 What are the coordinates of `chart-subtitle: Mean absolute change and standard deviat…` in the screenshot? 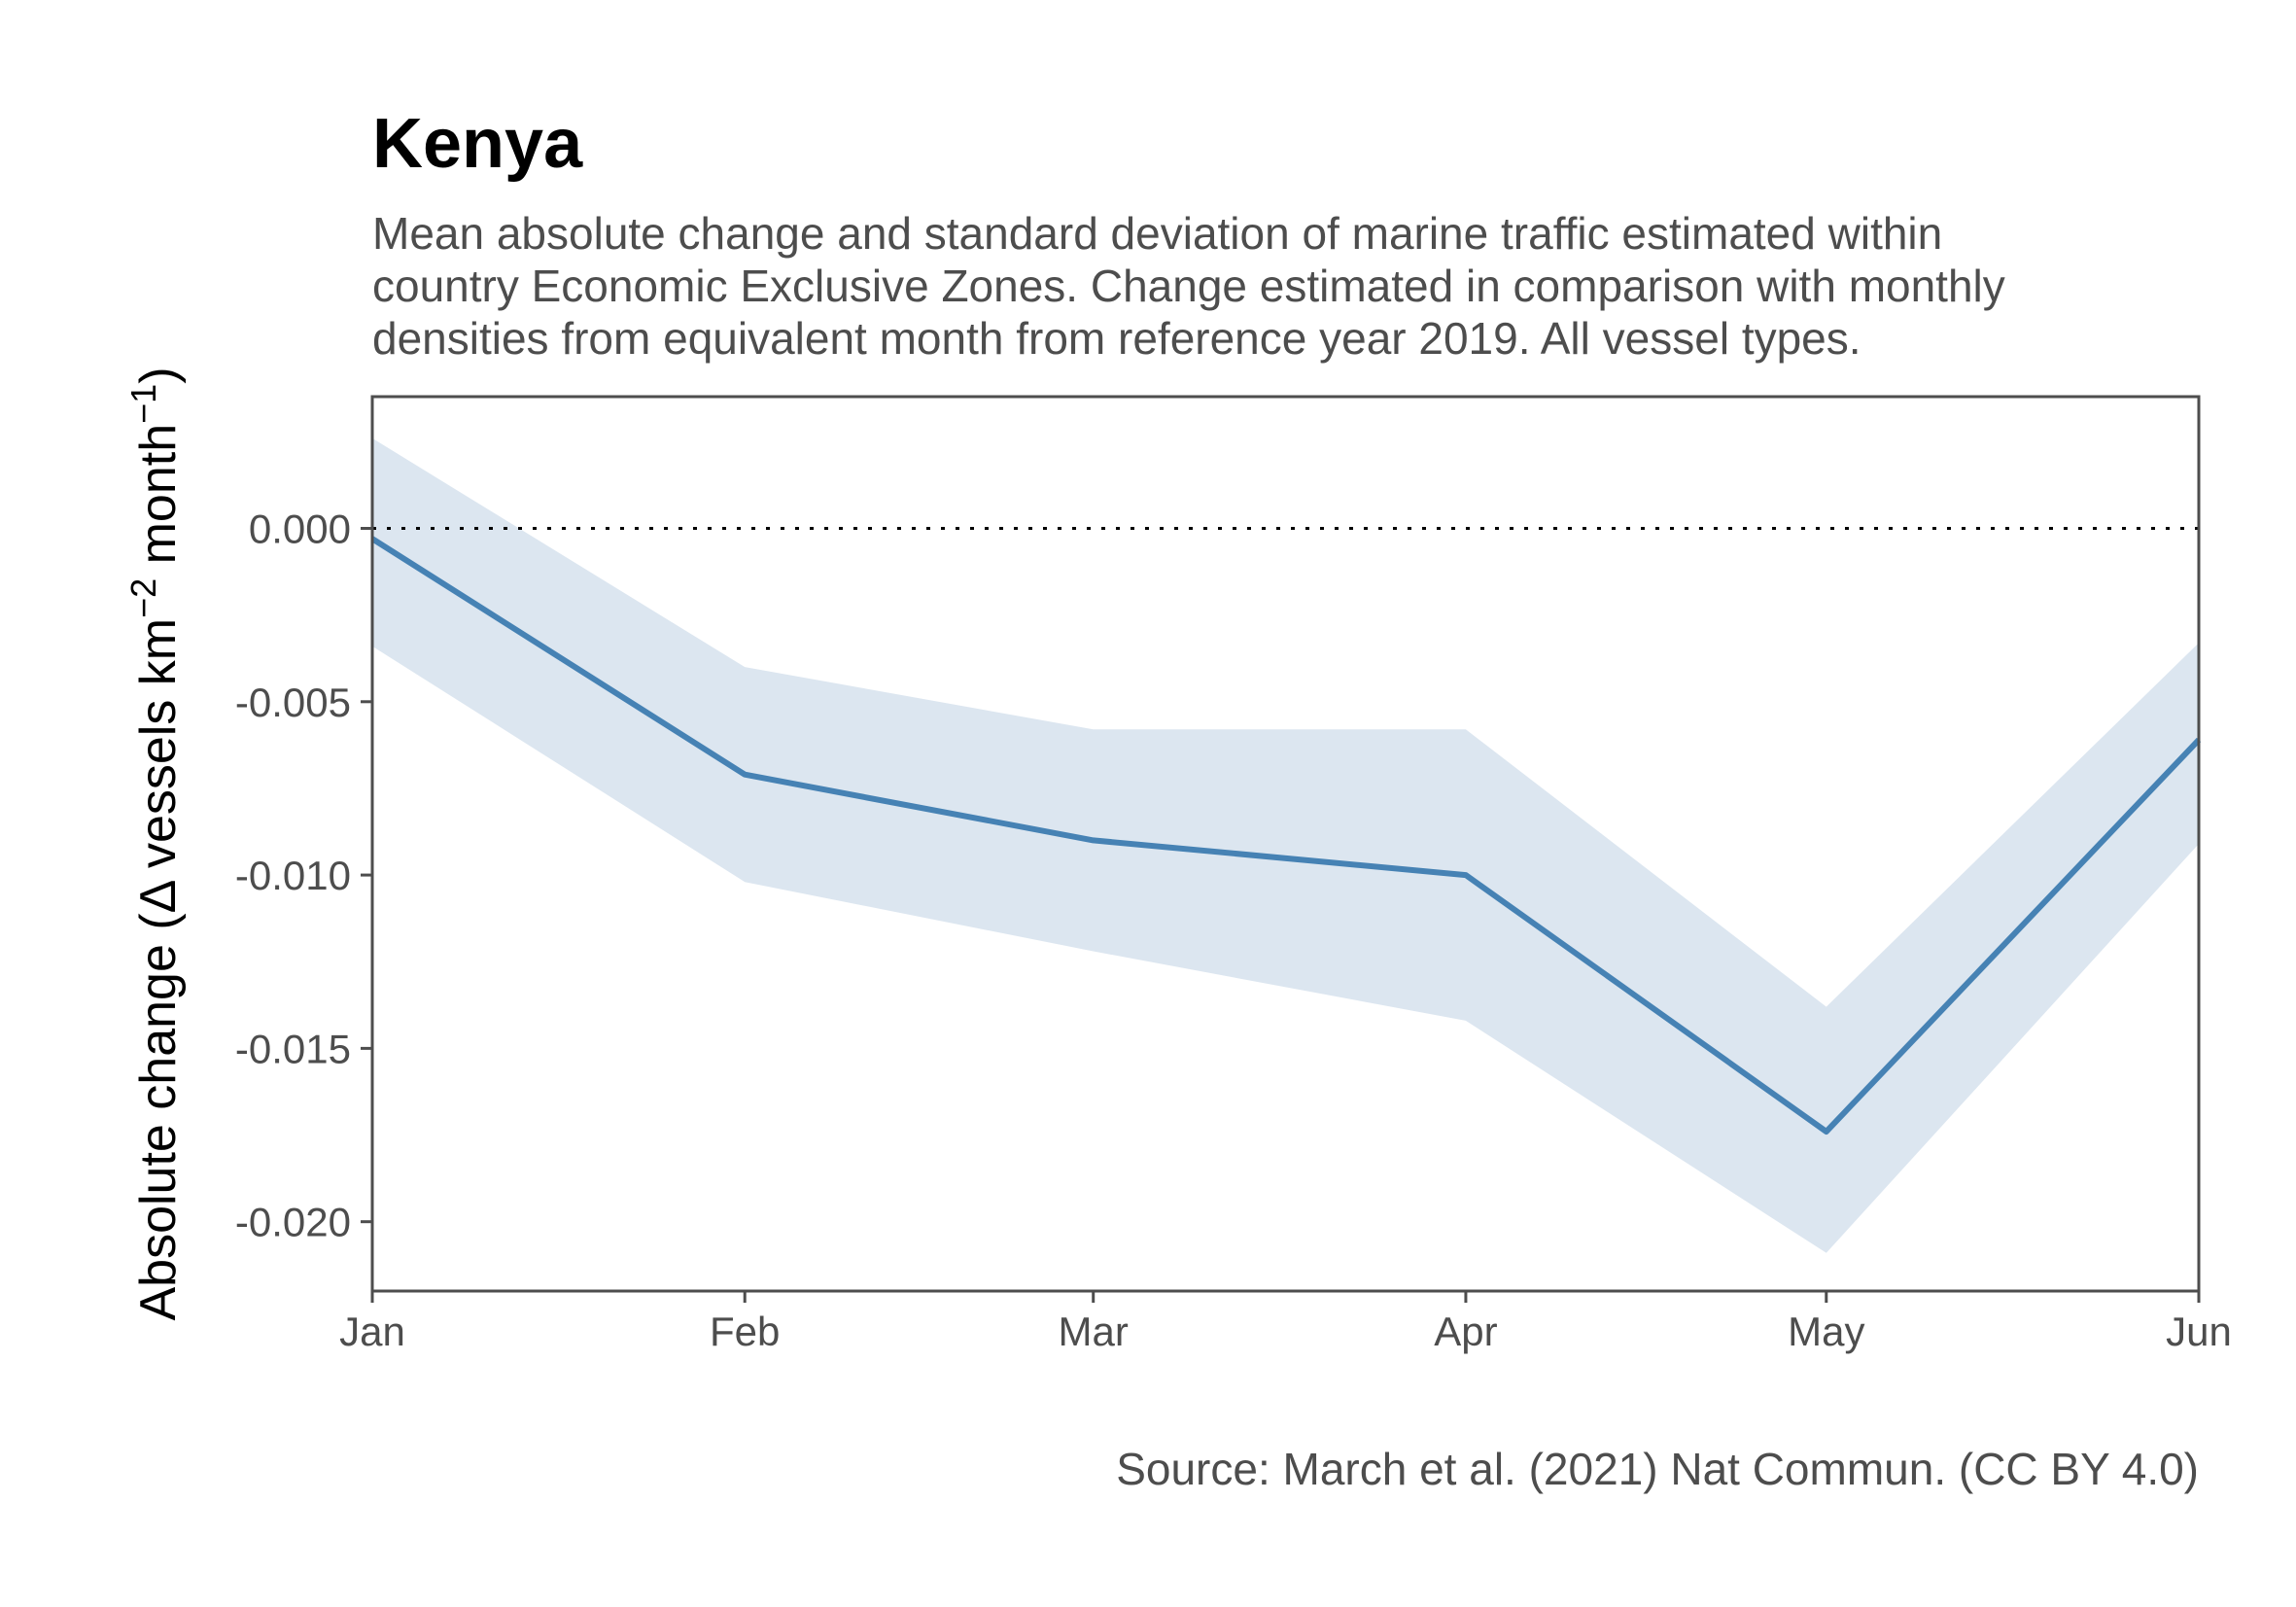 It's located at (1188, 286).